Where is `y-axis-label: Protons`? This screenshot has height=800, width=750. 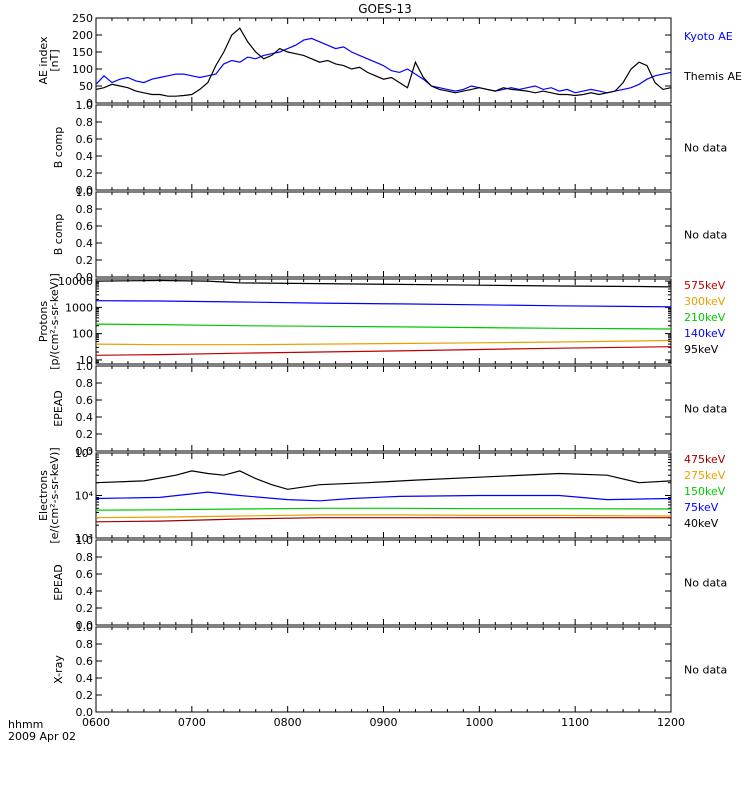
y-axis-label: Protons is located at coordinates (43, 321).